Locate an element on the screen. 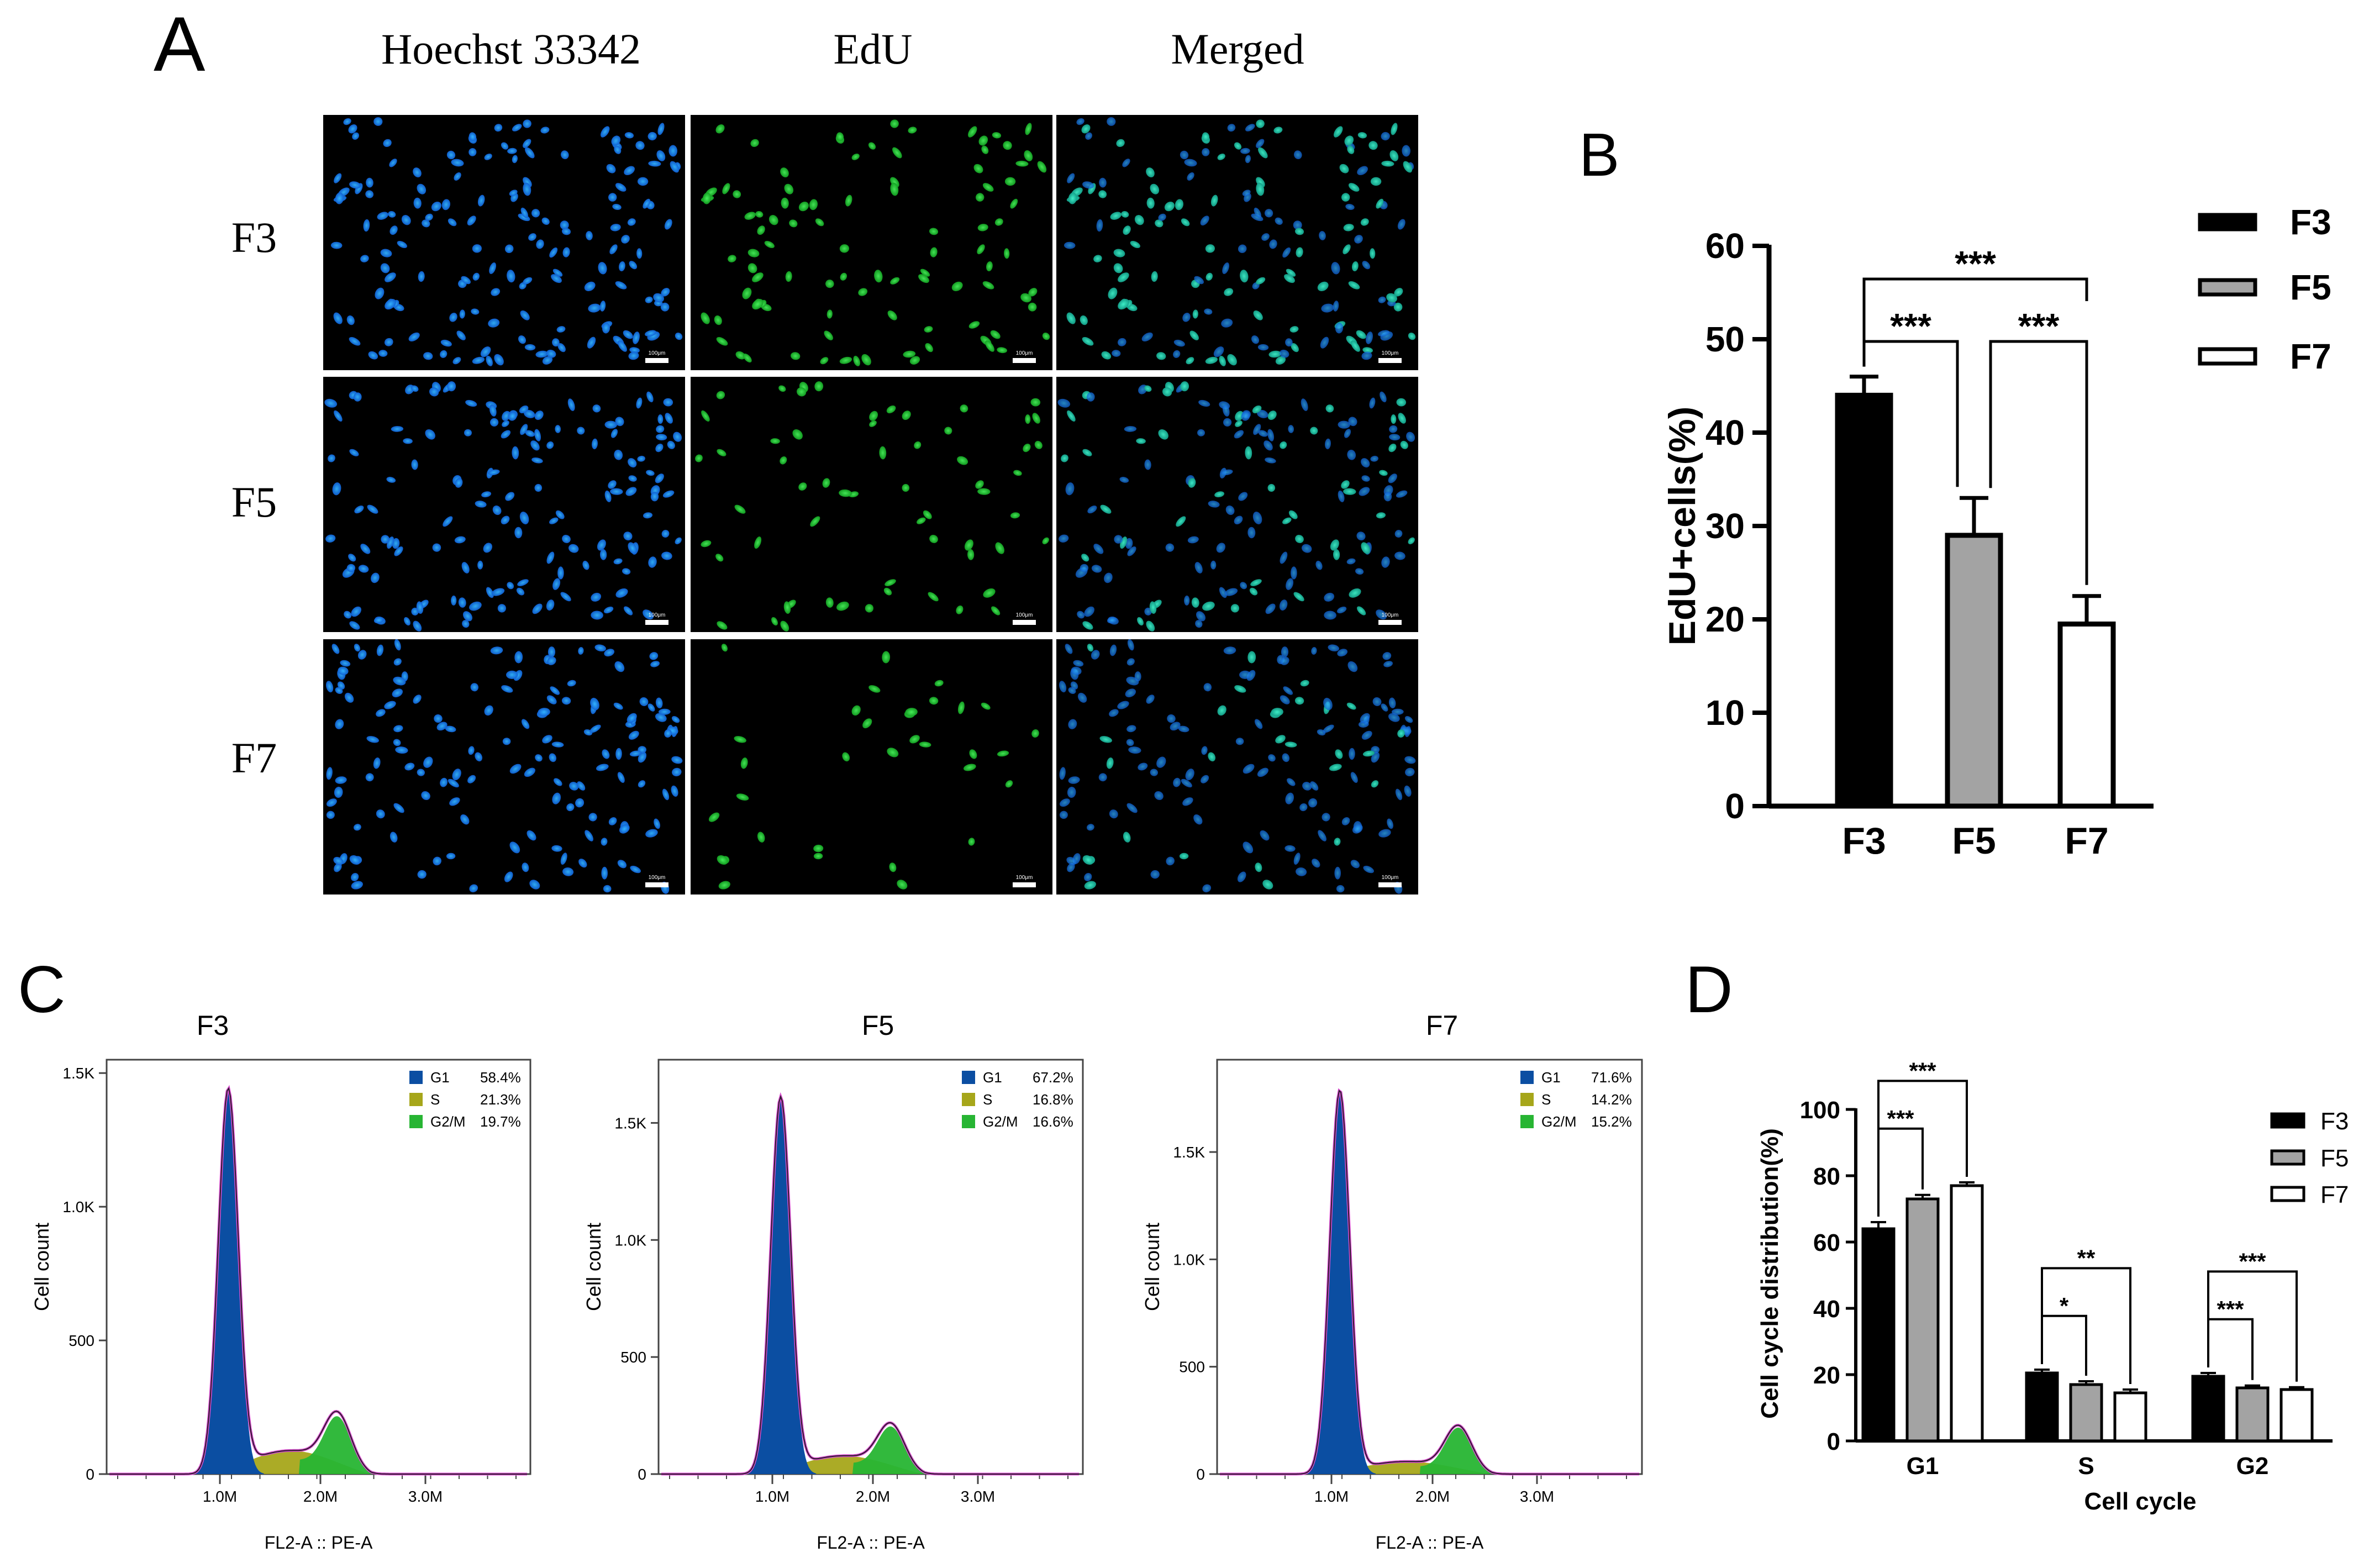 The image size is (2369, 1568). row-label-f7: F7 is located at coordinates (254, 758).